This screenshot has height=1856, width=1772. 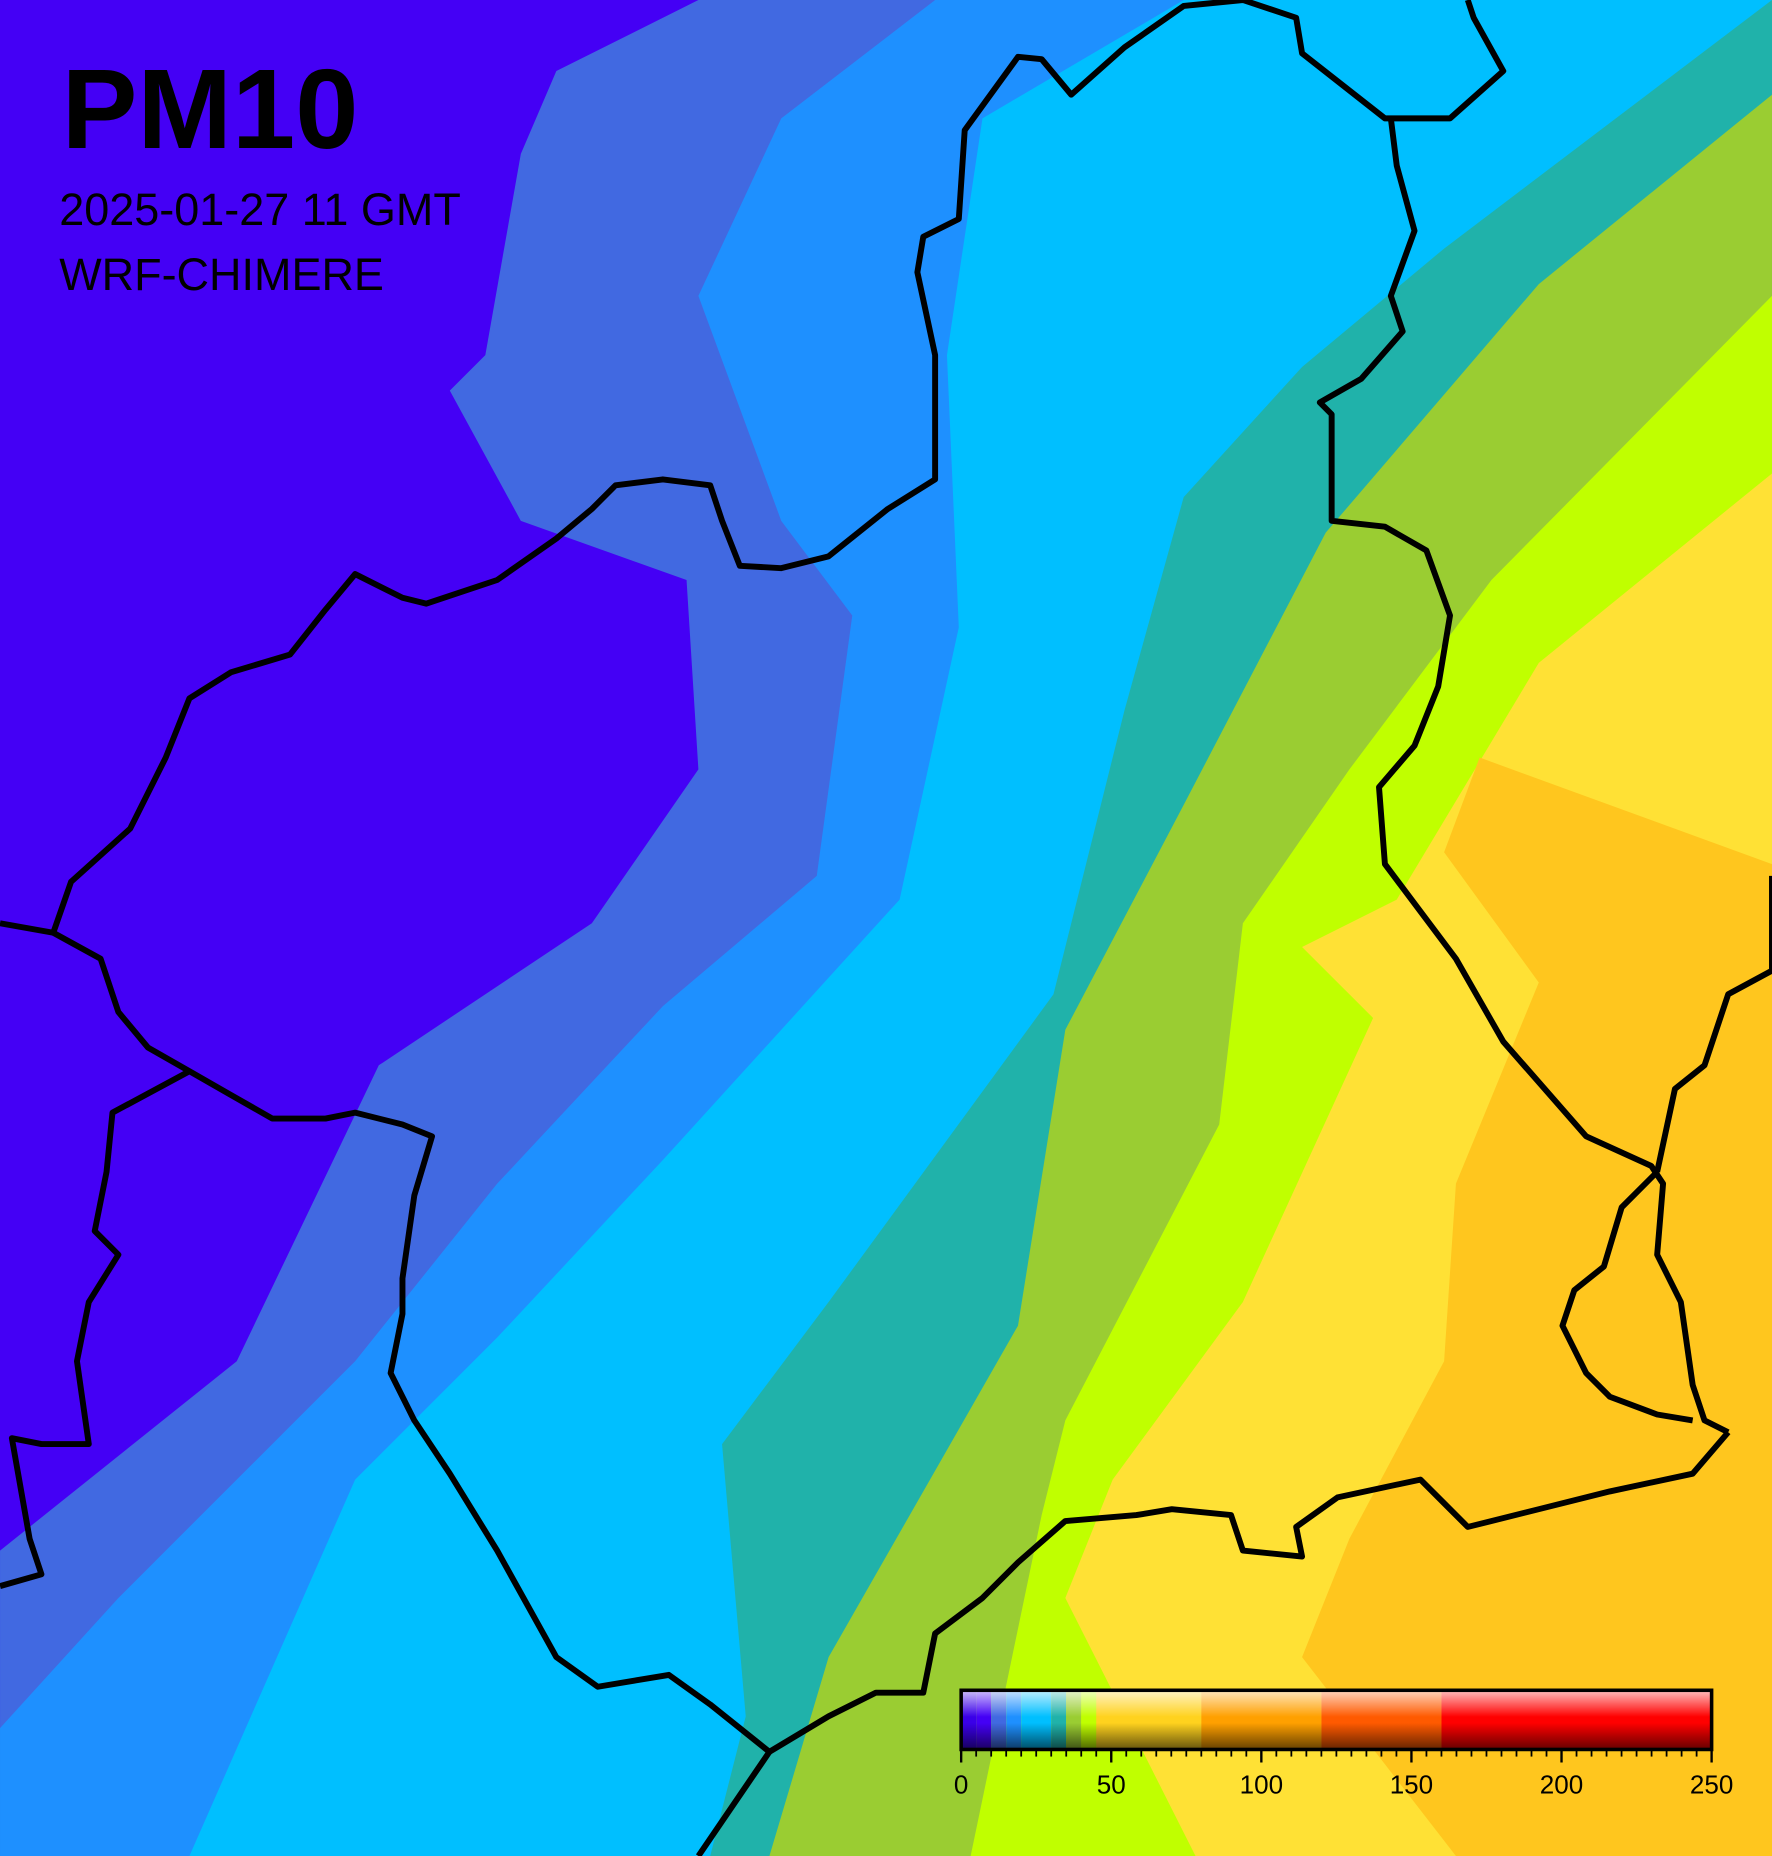 What do you see at coordinates (210, 109) in the screenshot?
I see `title: PM10` at bounding box center [210, 109].